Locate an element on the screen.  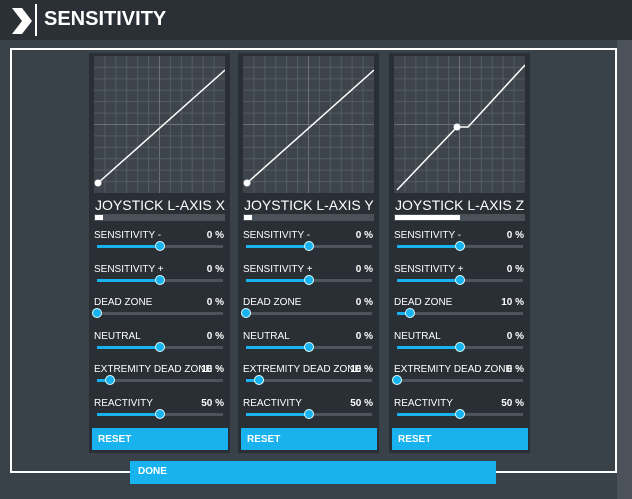
side-panel is located at coordinates (624, 269).